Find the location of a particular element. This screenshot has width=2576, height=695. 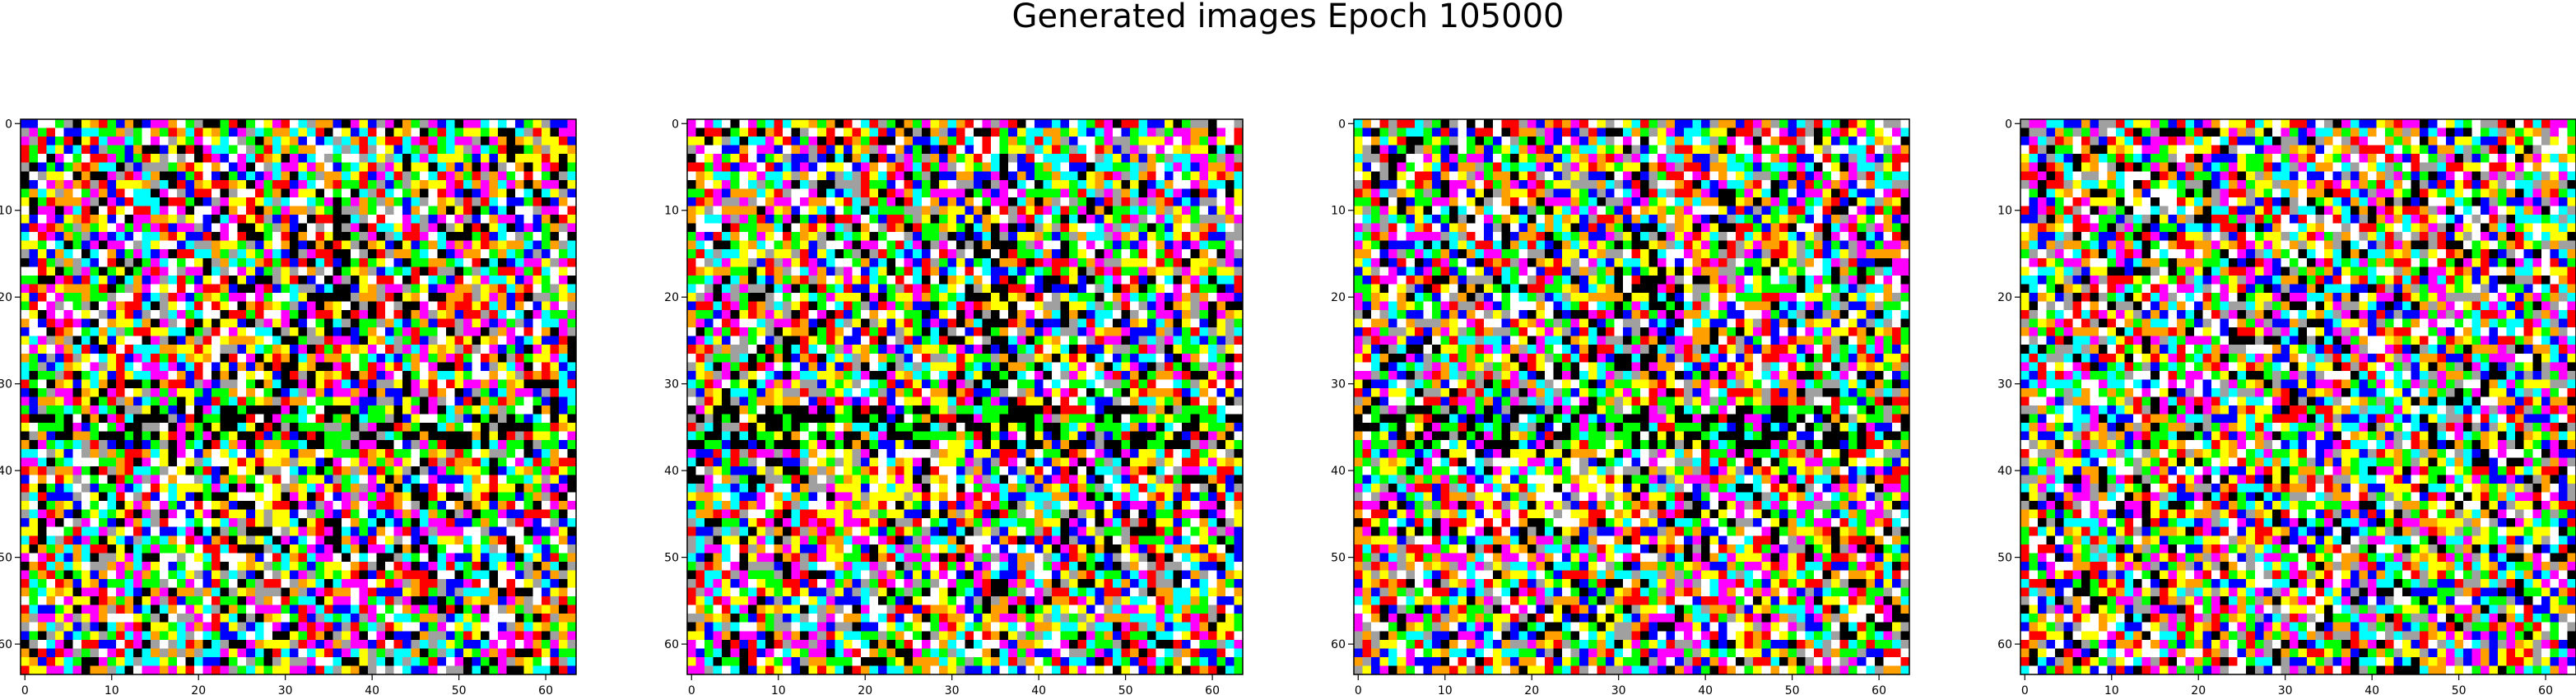

figure-title: Generated images Epoch 105000 is located at coordinates (1288, 17).